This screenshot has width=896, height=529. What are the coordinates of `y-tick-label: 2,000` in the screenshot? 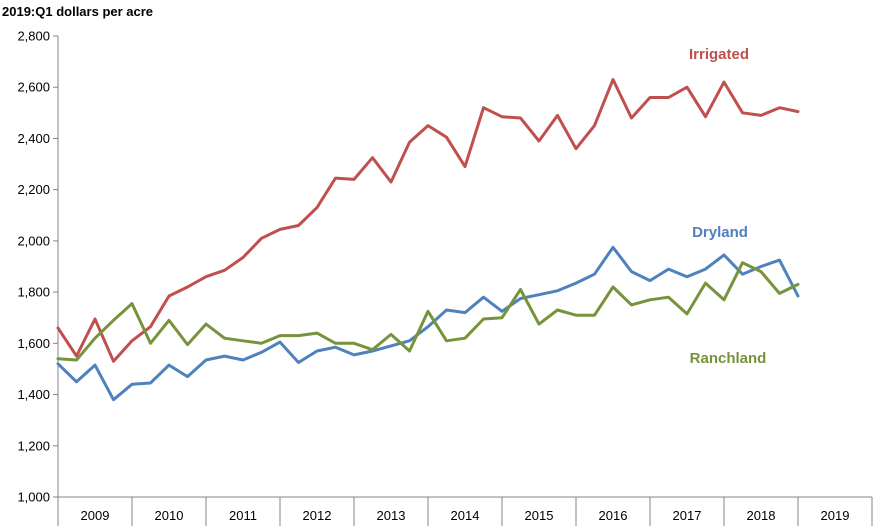 It's located at (33, 240).